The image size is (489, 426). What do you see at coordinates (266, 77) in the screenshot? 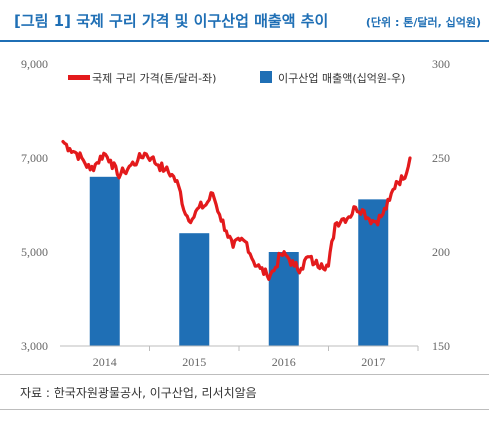
I see `legend-bar-swatch` at bounding box center [266, 77].